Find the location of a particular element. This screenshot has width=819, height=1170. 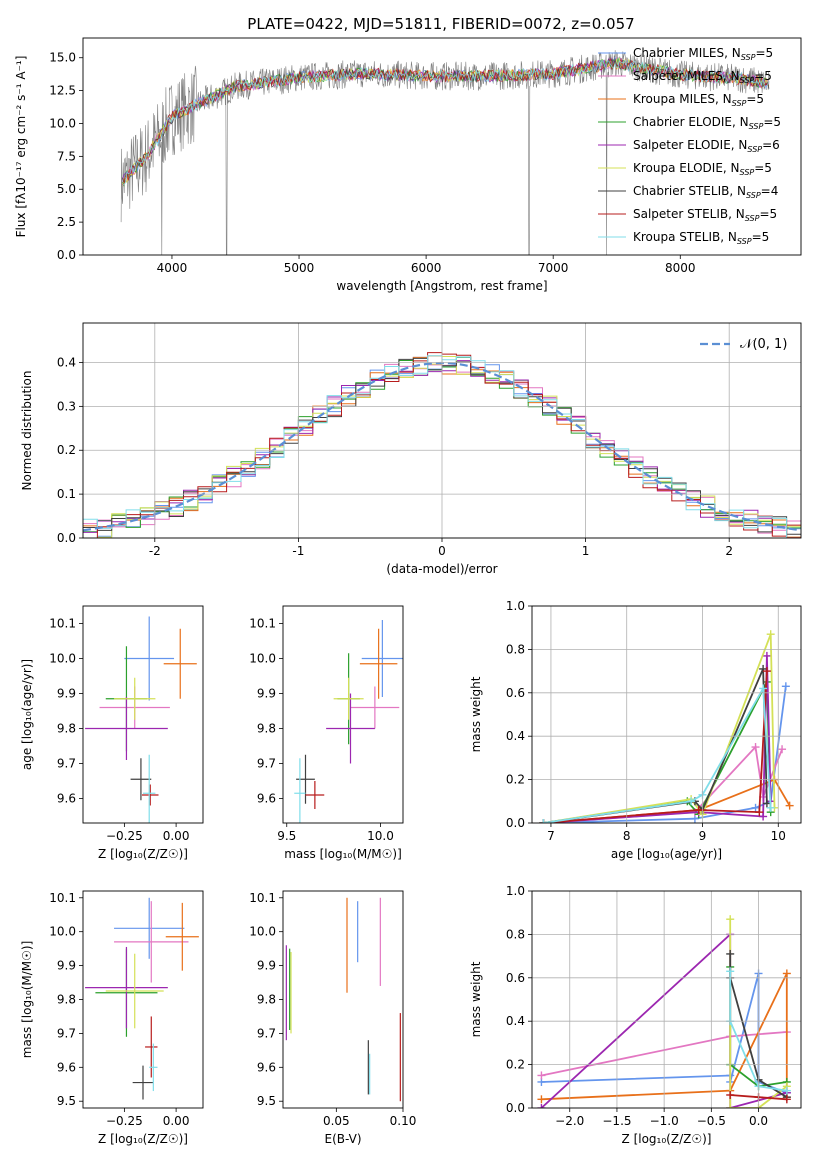

x-tick-label: −0.25 is located at coordinates (124, 836).